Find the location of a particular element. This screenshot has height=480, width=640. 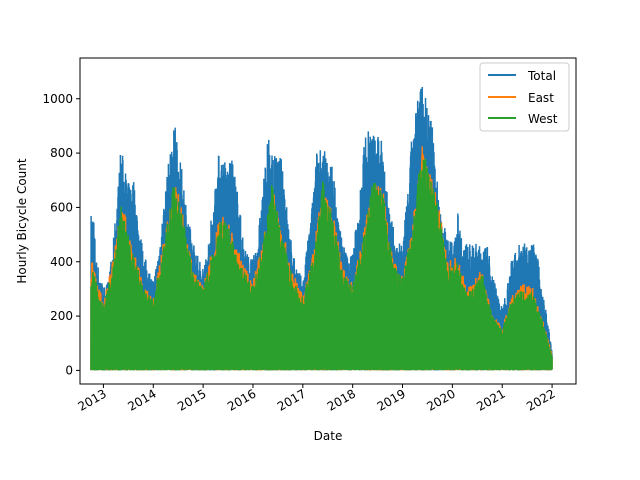

x-axis: 2013 2014 2015 2016 2017 2018 2019 2020 2021 2022 is located at coordinates (316, 399).